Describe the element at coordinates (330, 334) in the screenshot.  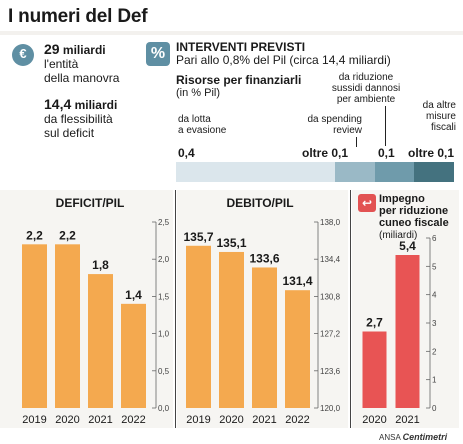
I see `y-tick-label-1-2: 127,2` at that location.